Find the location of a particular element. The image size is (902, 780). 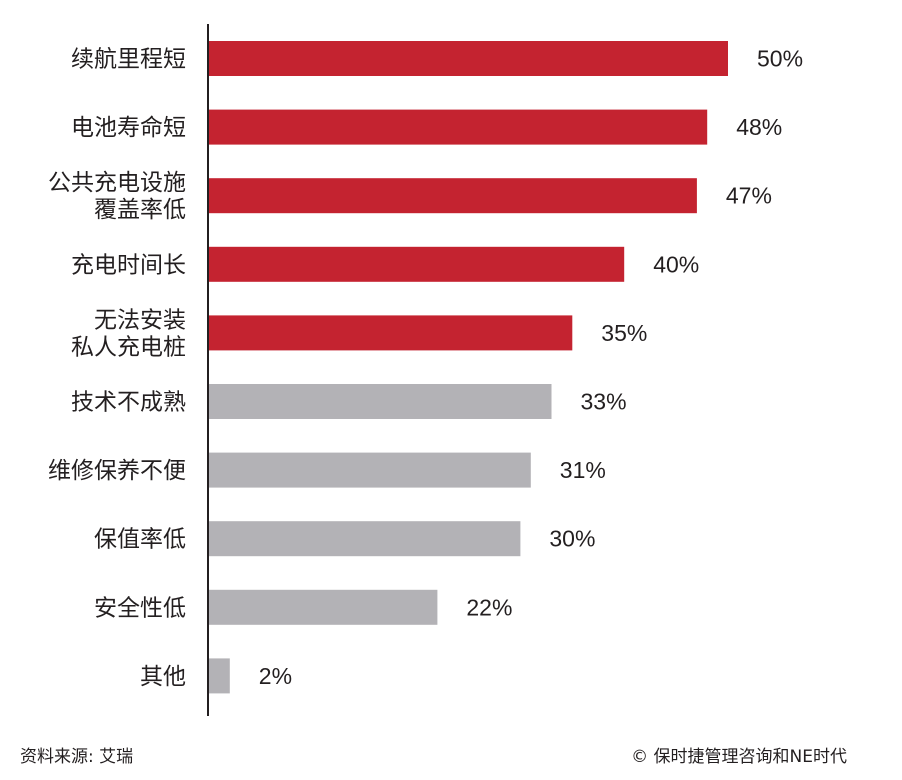

value-label: 2% is located at coordinates (275, 676).